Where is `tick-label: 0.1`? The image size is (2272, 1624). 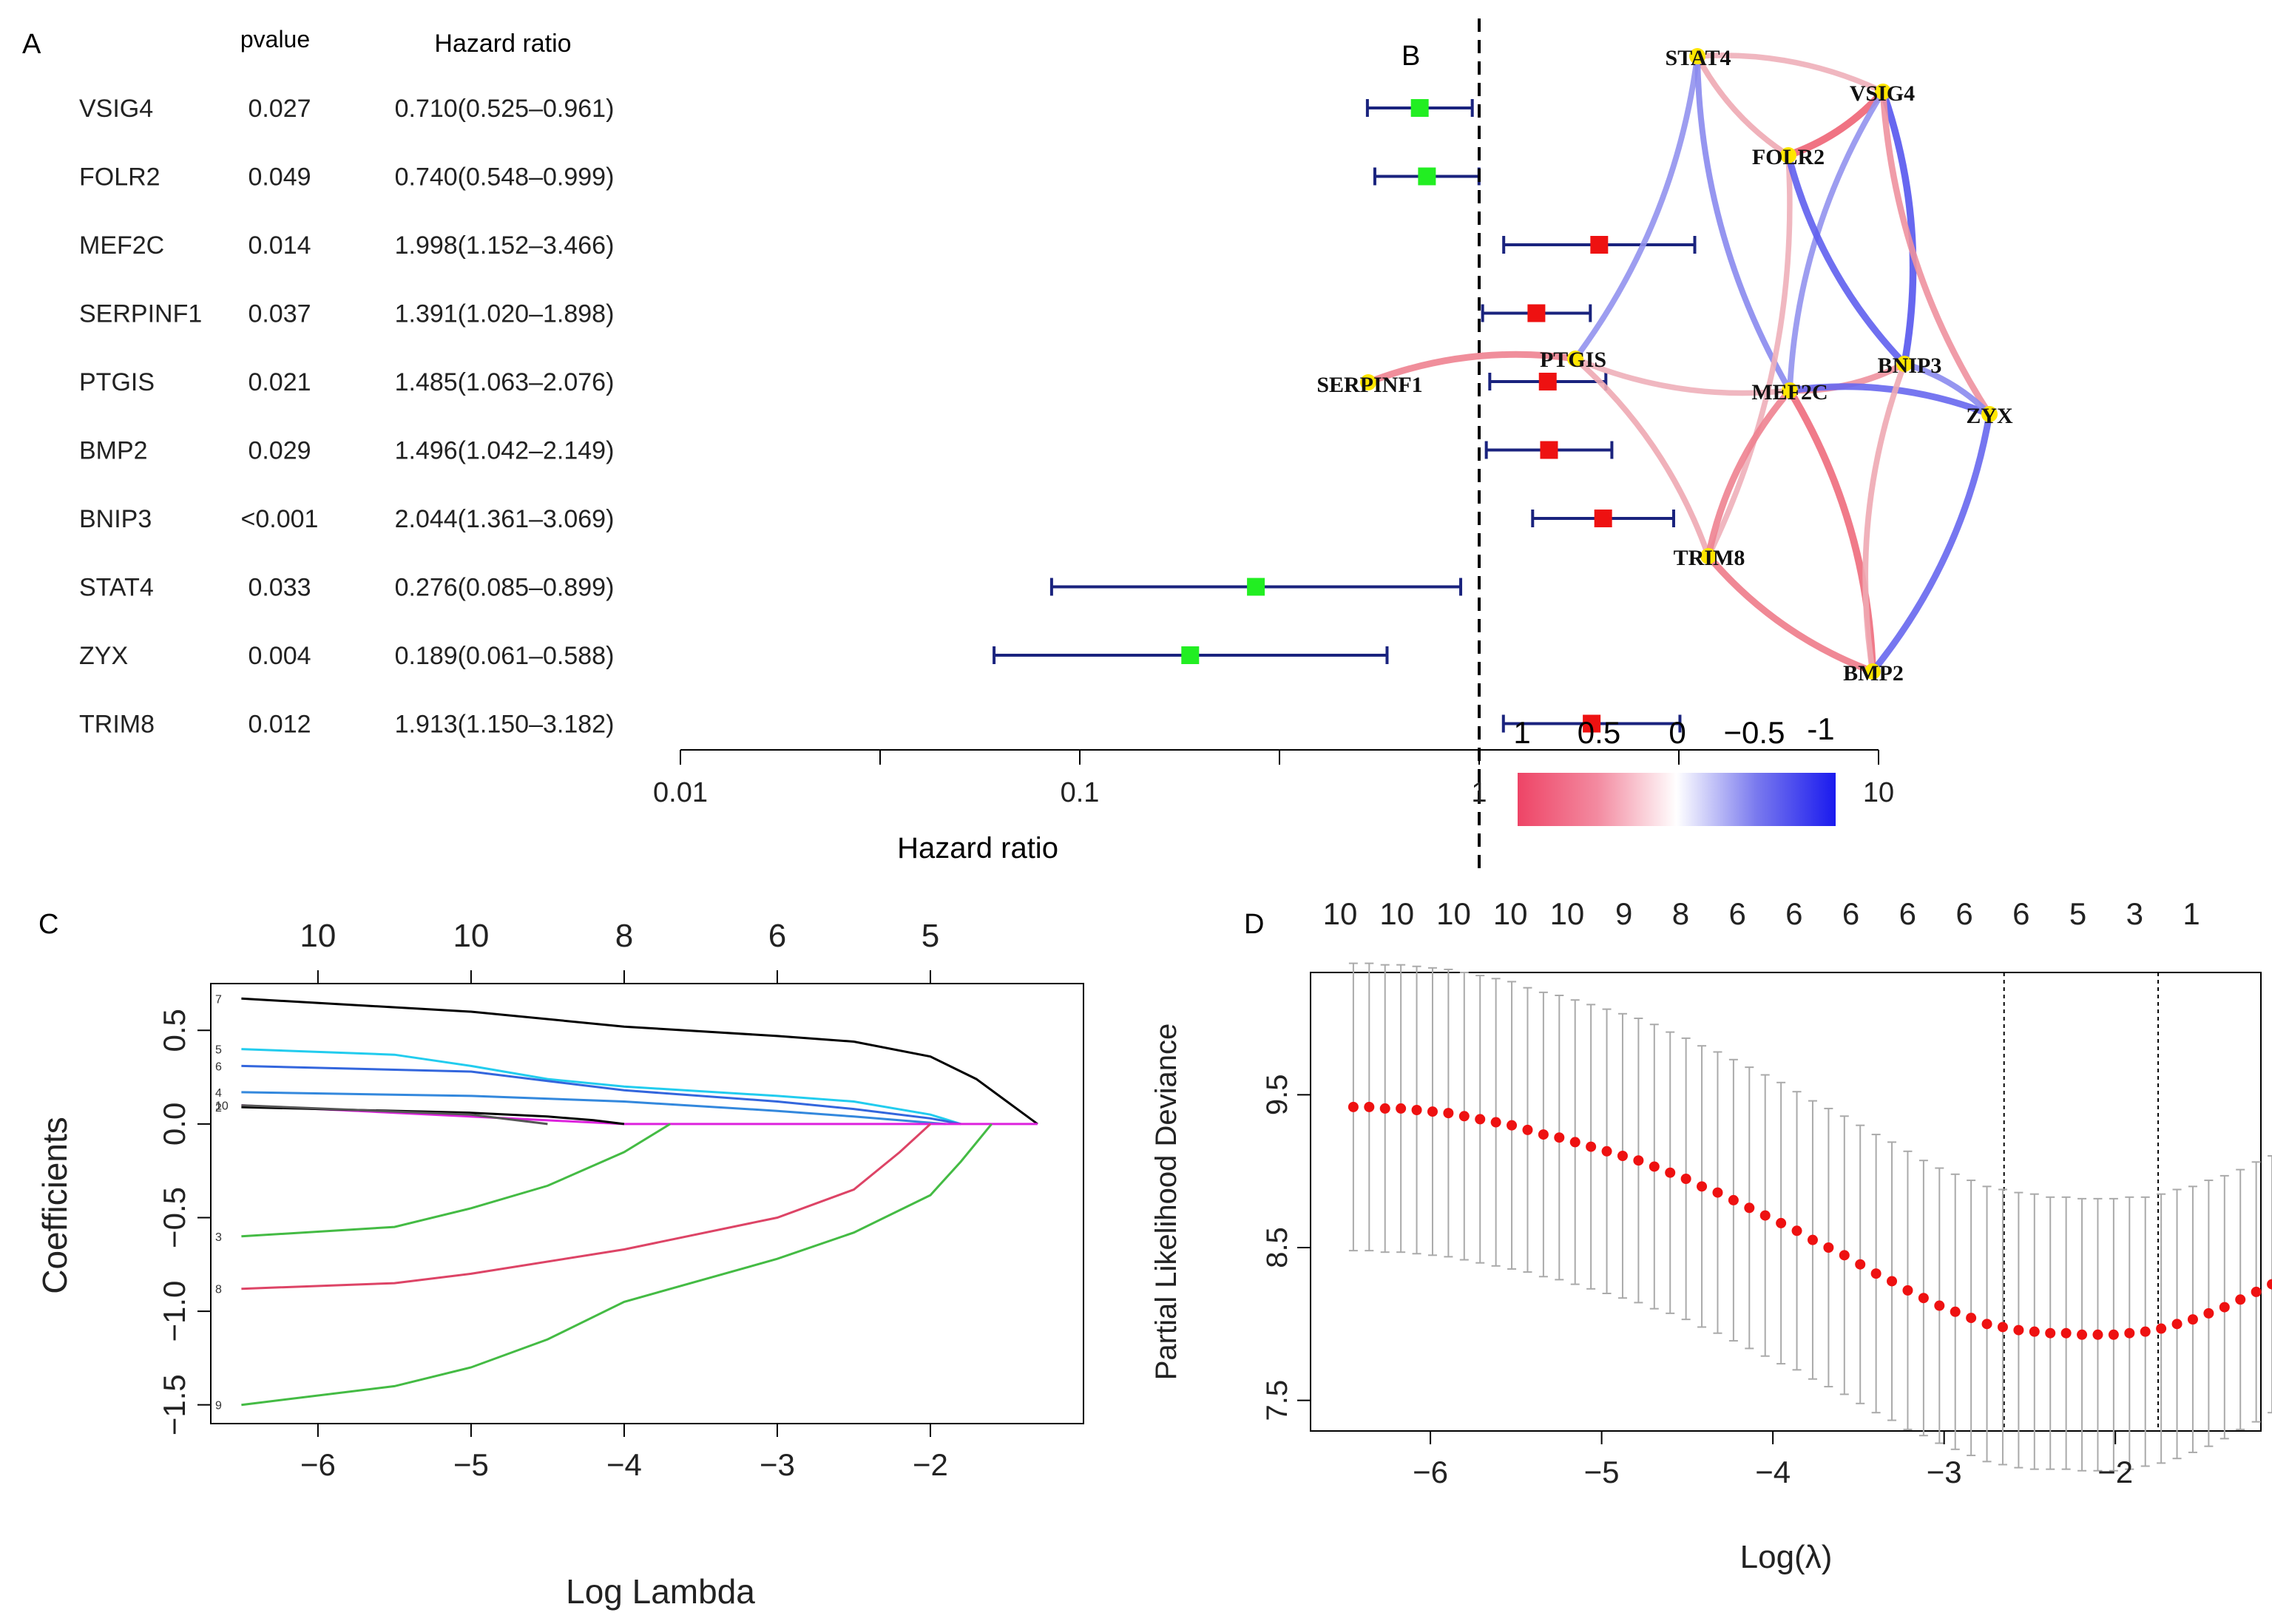 tick-label: 0.1 is located at coordinates (1080, 792).